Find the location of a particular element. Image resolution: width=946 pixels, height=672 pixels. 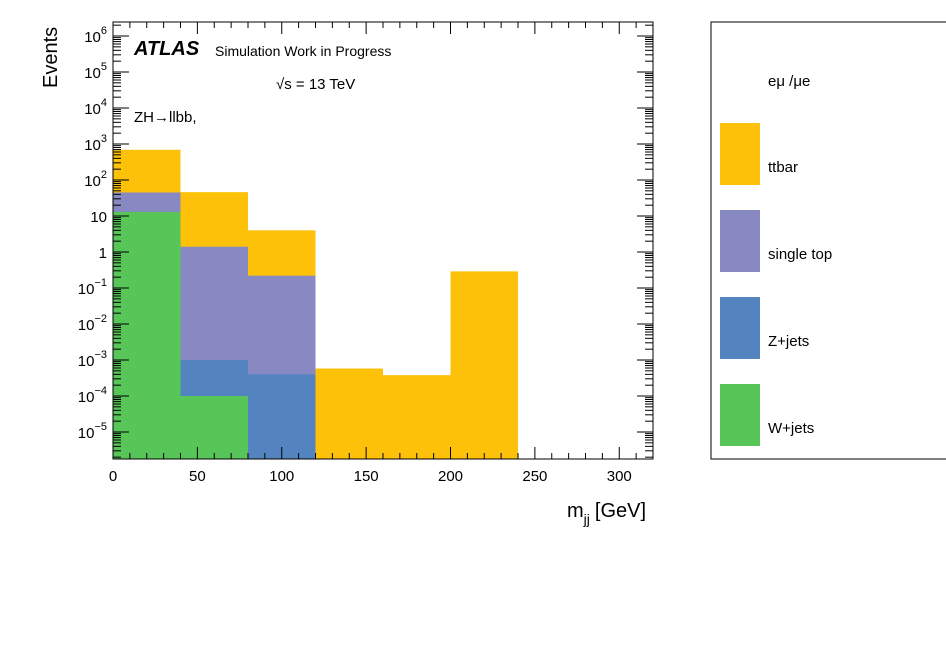

y-tick-label: 10⁻⁵ is located at coordinates (92, 431).